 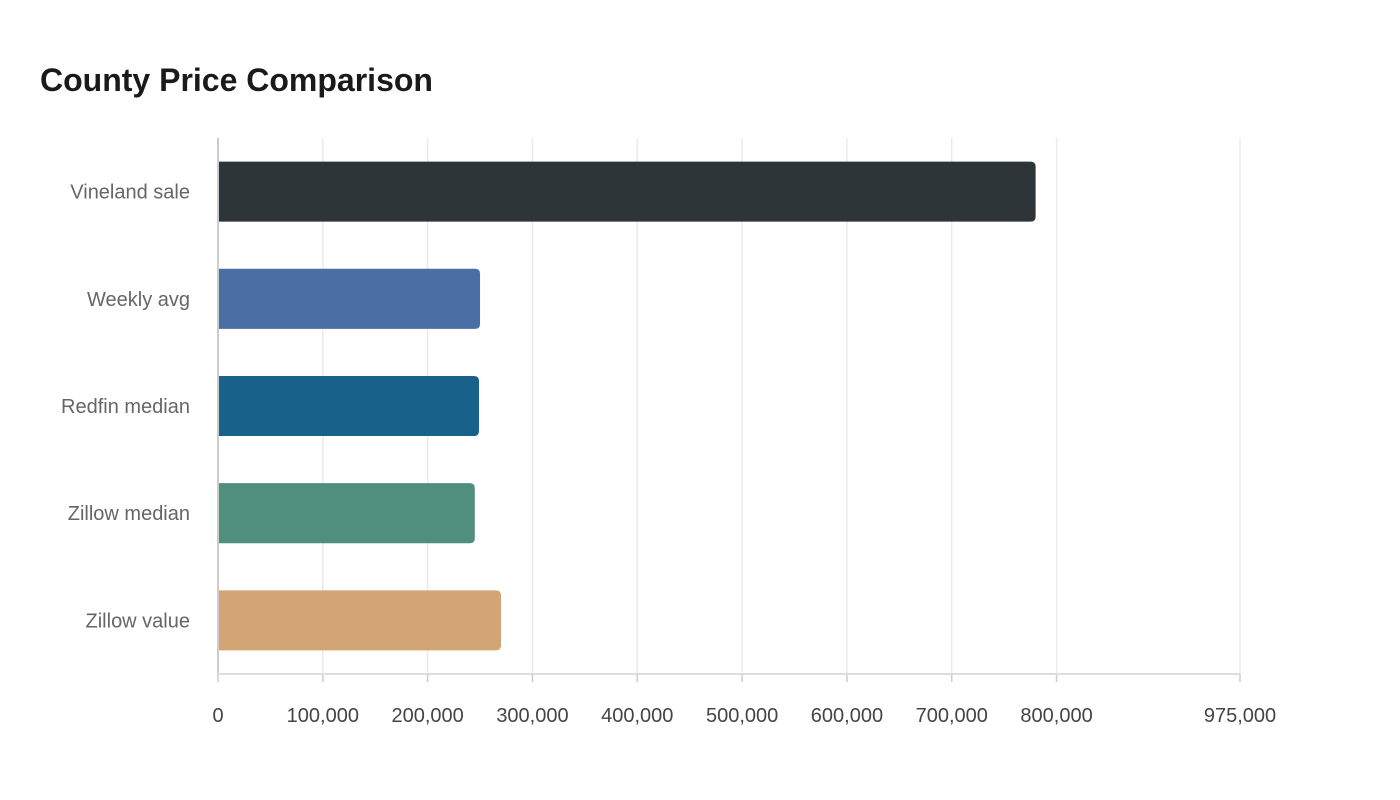 I want to click on x-tick-label: 600,000, so click(x=847, y=716).